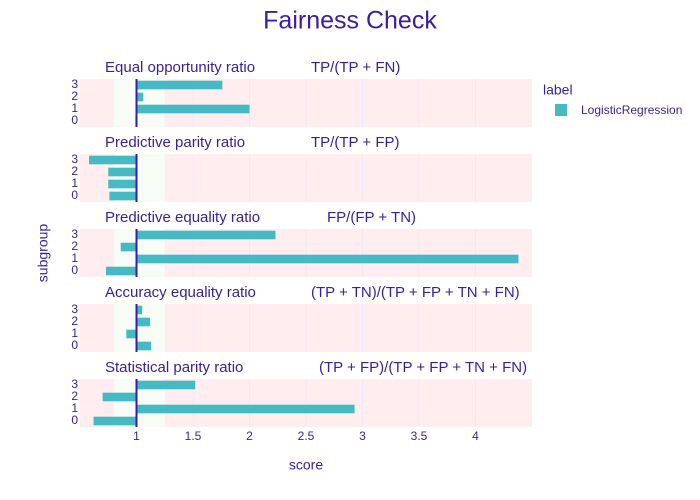  What do you see at coordinates (362, 436) in the screenshot?
I see `x-tick-label: 3` at bounding box center [362, 436].